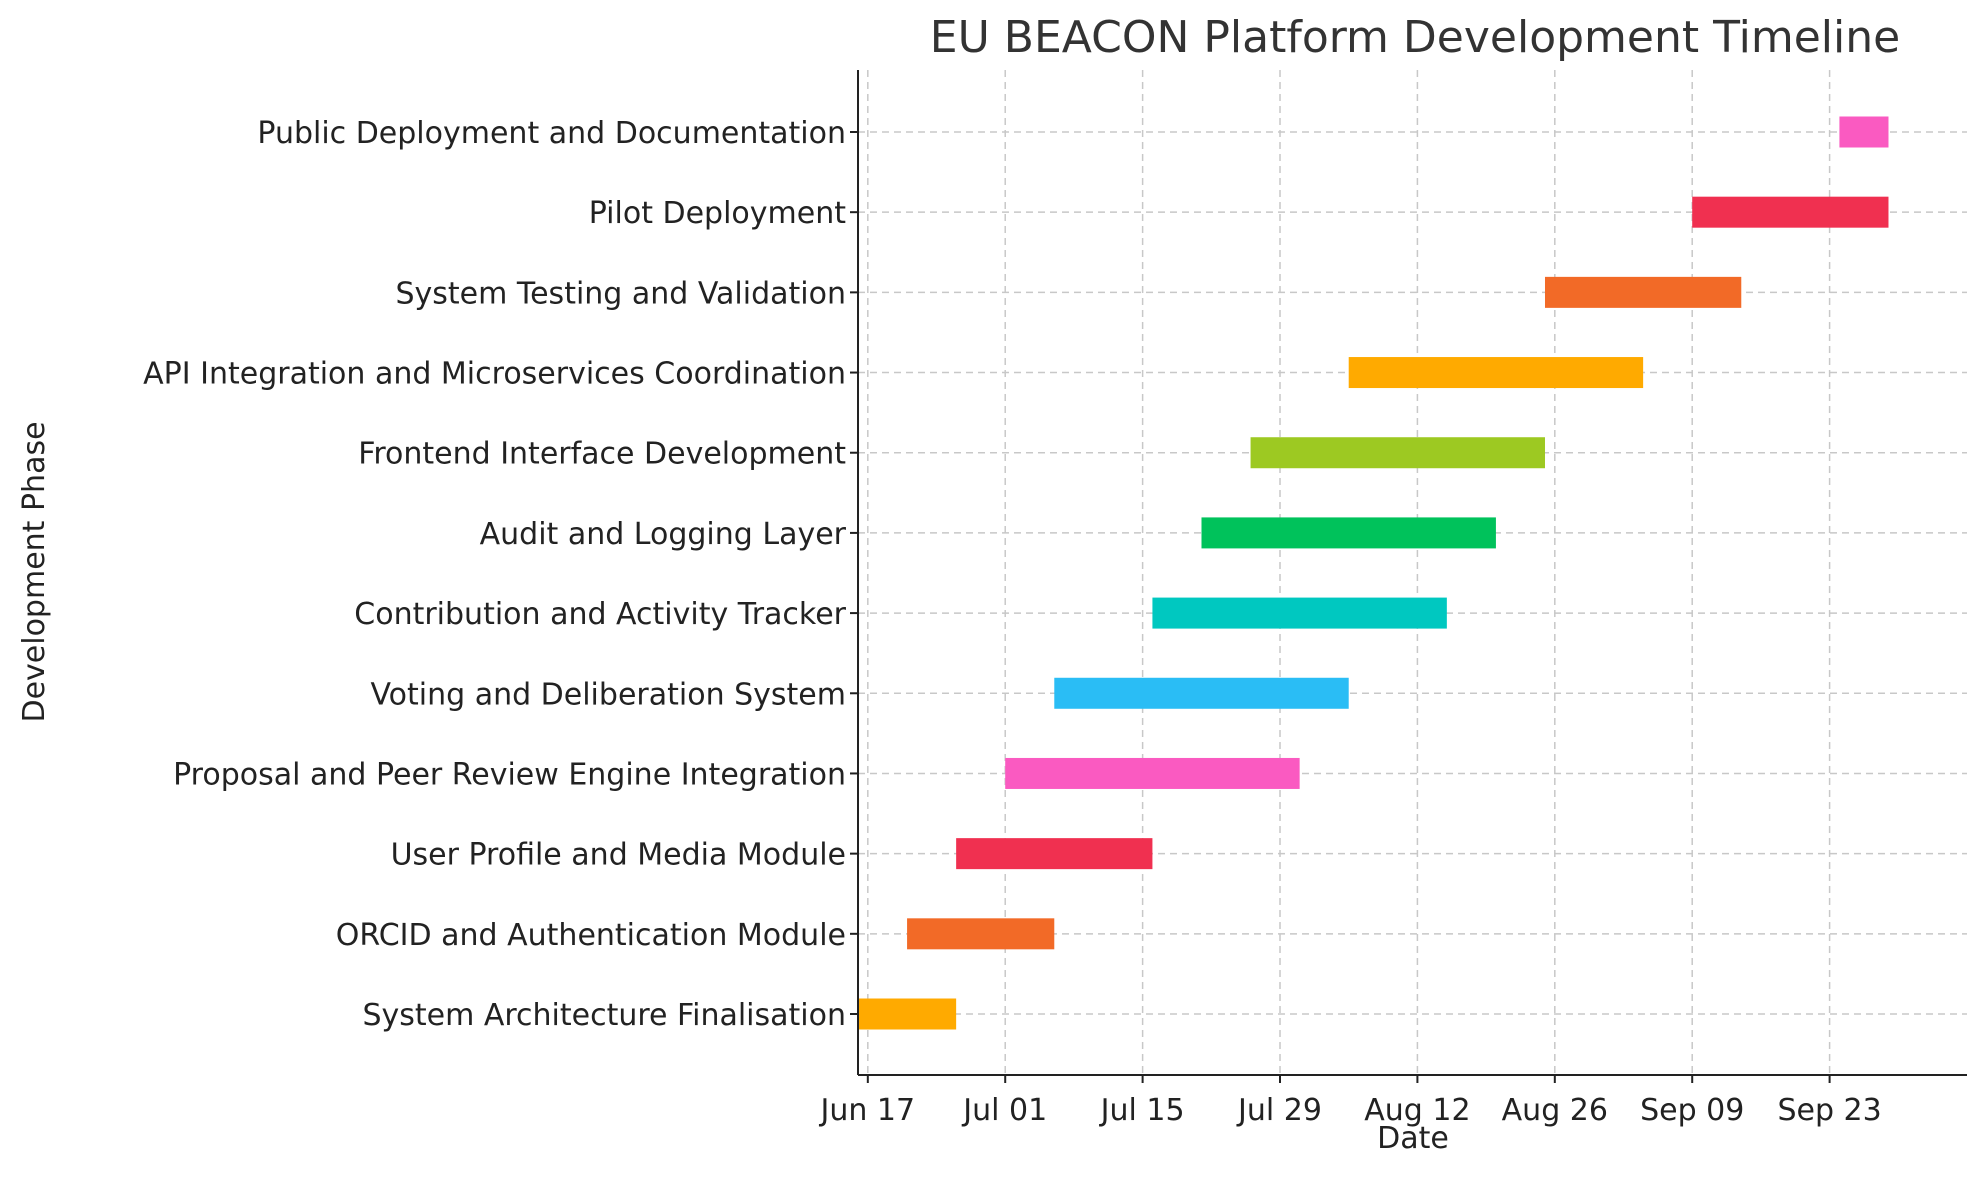 This screenshot has width=1979, height=1180. I want to click on x-axis-label: Date, so click(1413, 1138).